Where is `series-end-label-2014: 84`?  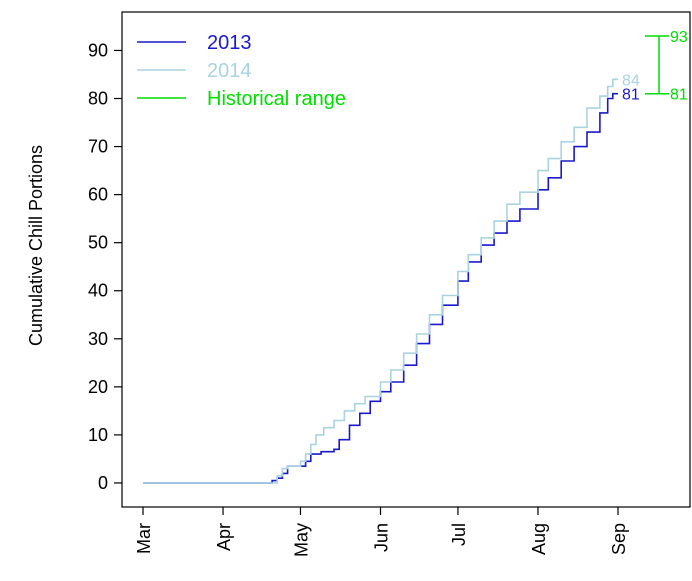
series-end-label-2014: 84 is located at coordinates (631, 80).